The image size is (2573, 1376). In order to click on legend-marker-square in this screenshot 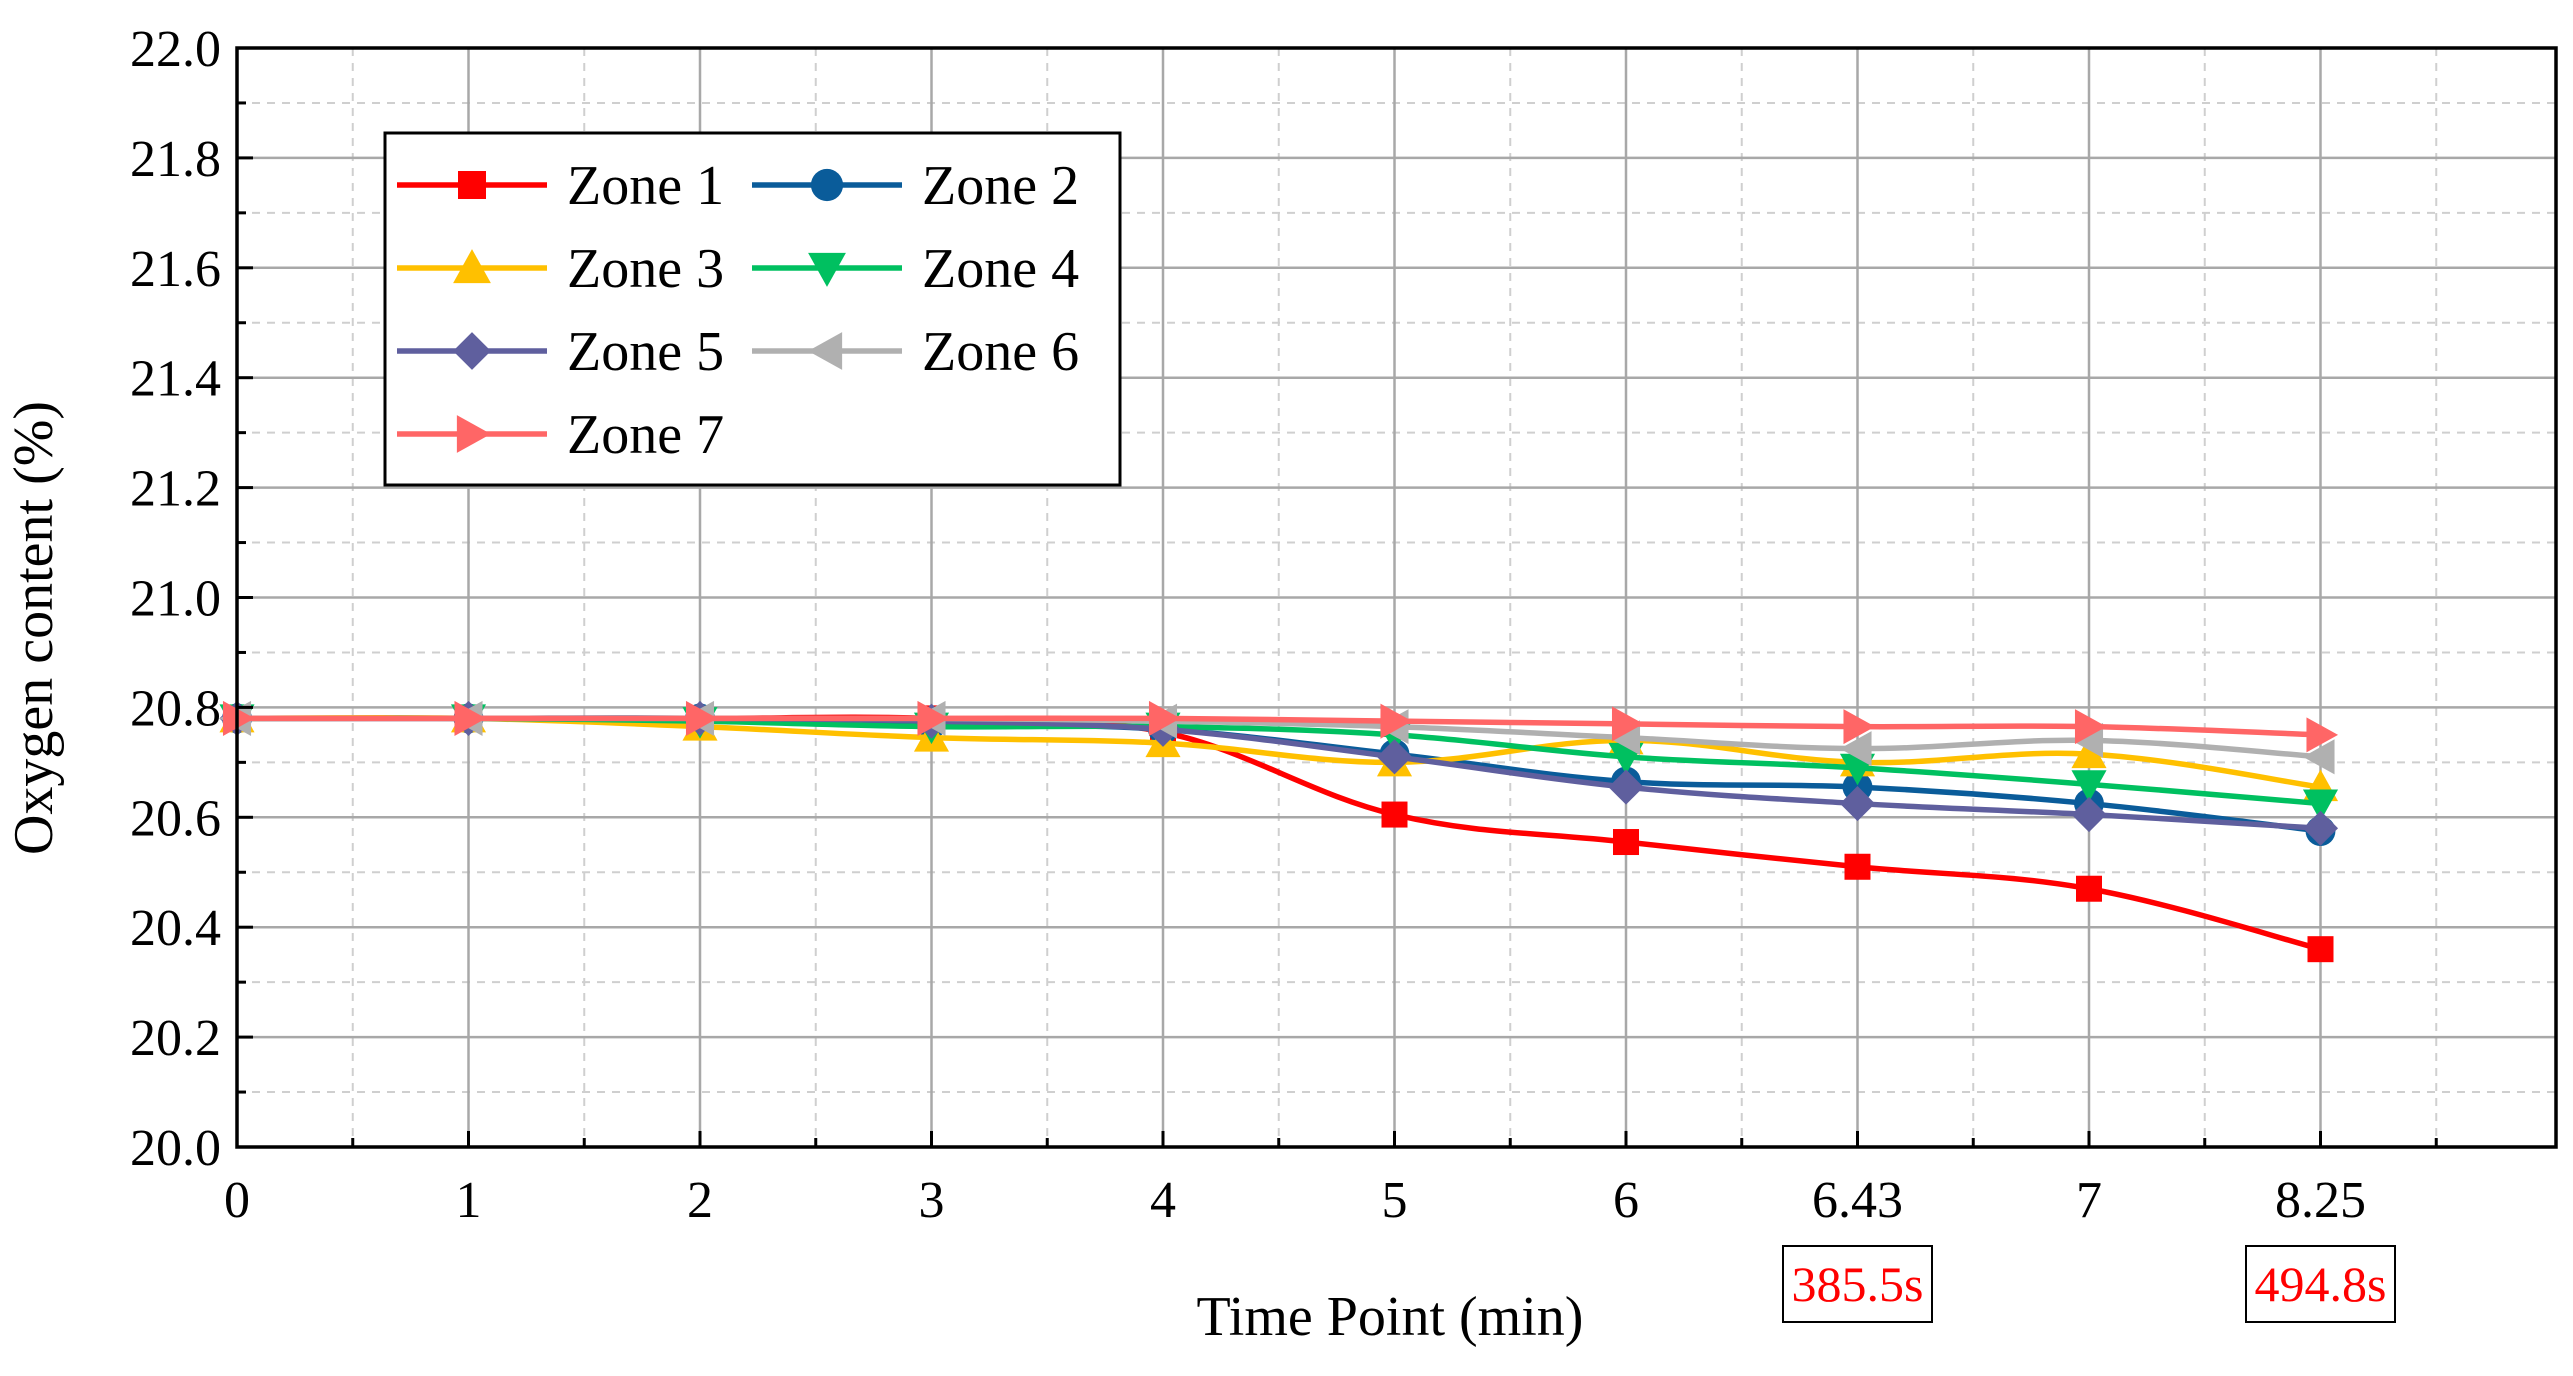, I will do `click(472, 185)`.